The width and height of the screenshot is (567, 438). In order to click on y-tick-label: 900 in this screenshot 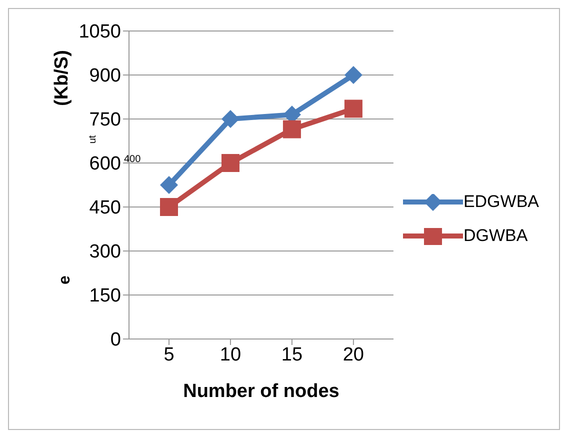, I will do `click(105, 76)`.